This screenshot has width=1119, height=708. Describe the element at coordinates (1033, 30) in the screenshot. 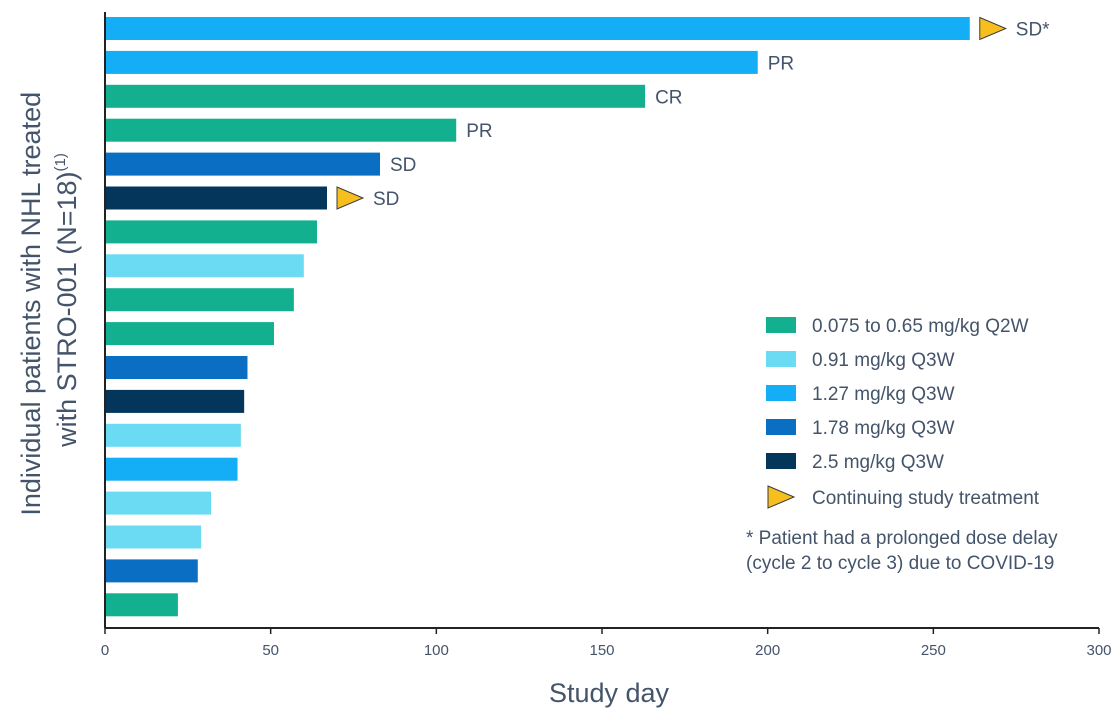

I see `response-label: SD*` at that location.